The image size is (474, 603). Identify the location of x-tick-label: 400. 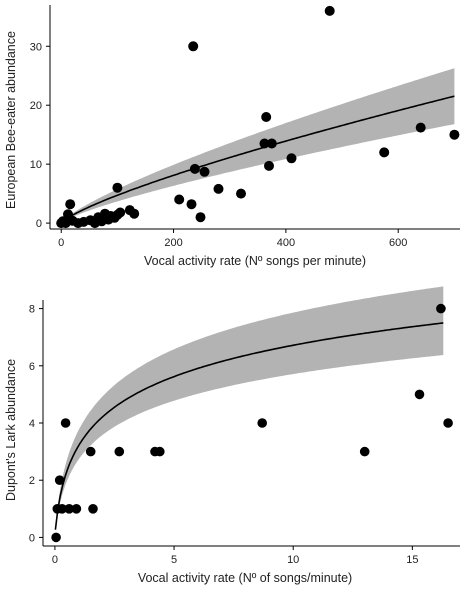
(286, 243).